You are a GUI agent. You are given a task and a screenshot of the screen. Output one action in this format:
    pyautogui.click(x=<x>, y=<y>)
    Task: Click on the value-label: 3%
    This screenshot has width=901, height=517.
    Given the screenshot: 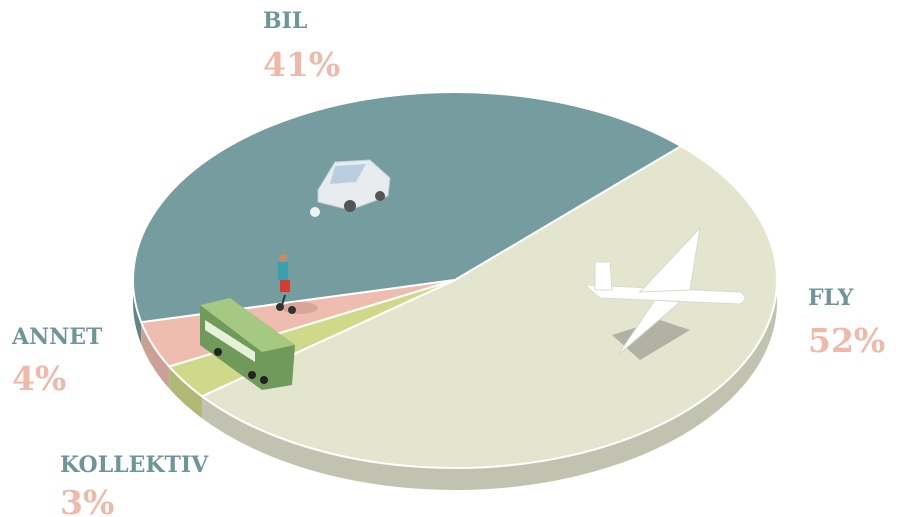 What is the action you would take?
    pyautogui.click(x=87, y=500)
    